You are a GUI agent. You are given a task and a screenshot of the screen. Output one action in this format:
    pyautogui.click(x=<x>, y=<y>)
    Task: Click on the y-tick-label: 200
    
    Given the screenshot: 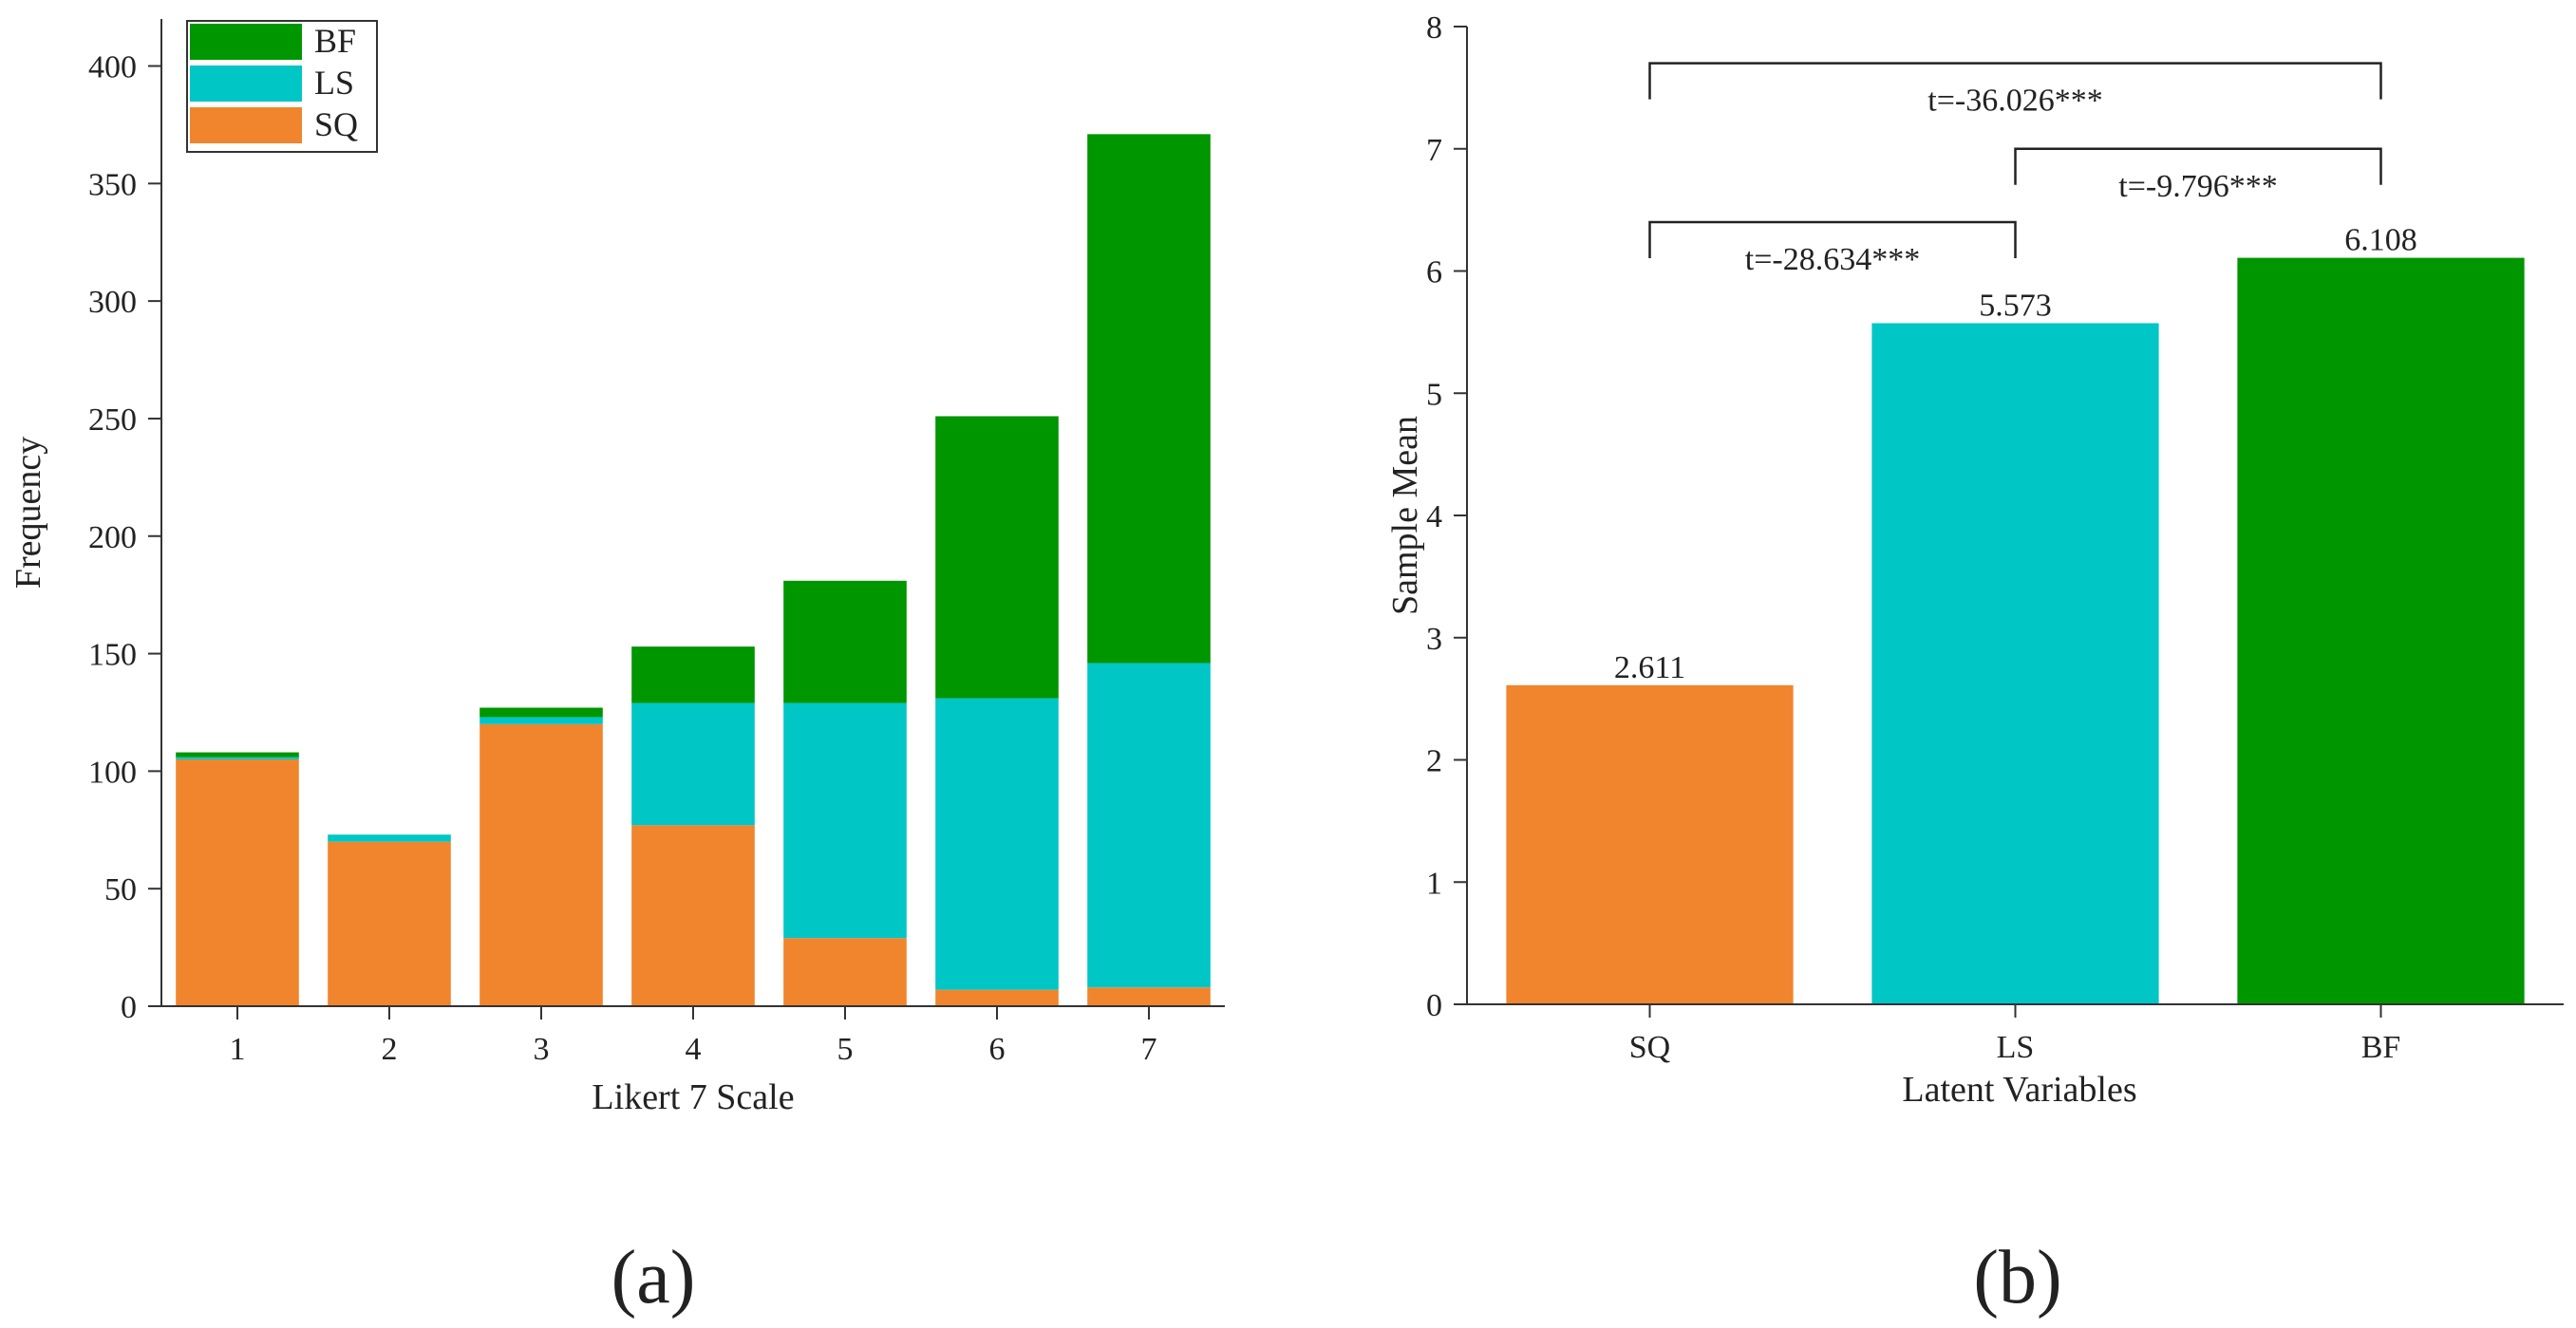 What is the action you would take?
    pyautogui.click(x=112, y=537)
    